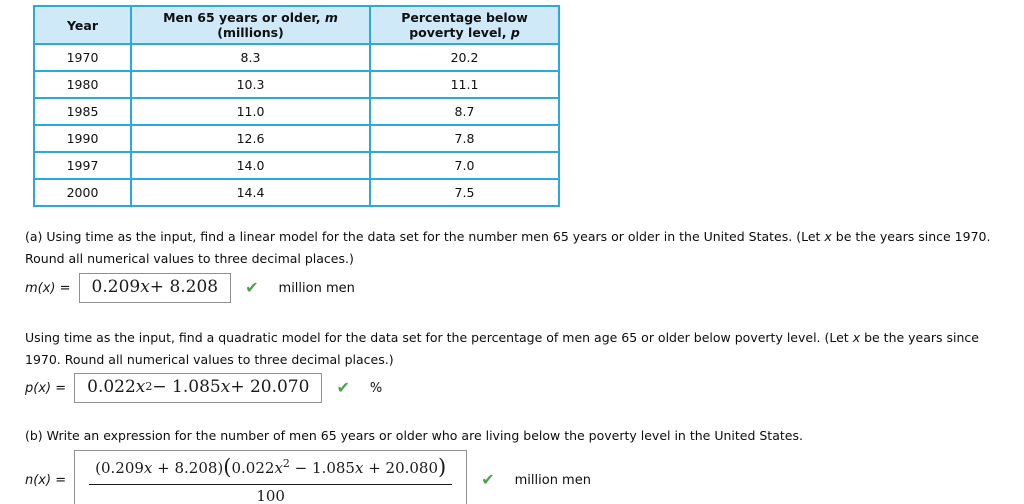 The width and height of the screenshot is (1024, 504). What do you see at coordinates (464, 32) in the screenshot?
I see `header-poverty-line2: poverty level, p` at bounding box center [464, 32].